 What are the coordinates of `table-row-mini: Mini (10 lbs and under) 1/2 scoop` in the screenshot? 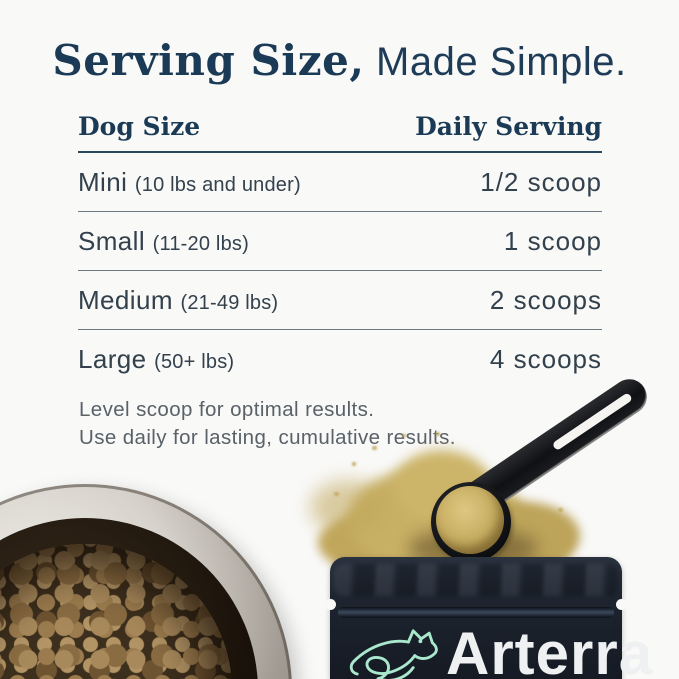 It's located at (340, 182).